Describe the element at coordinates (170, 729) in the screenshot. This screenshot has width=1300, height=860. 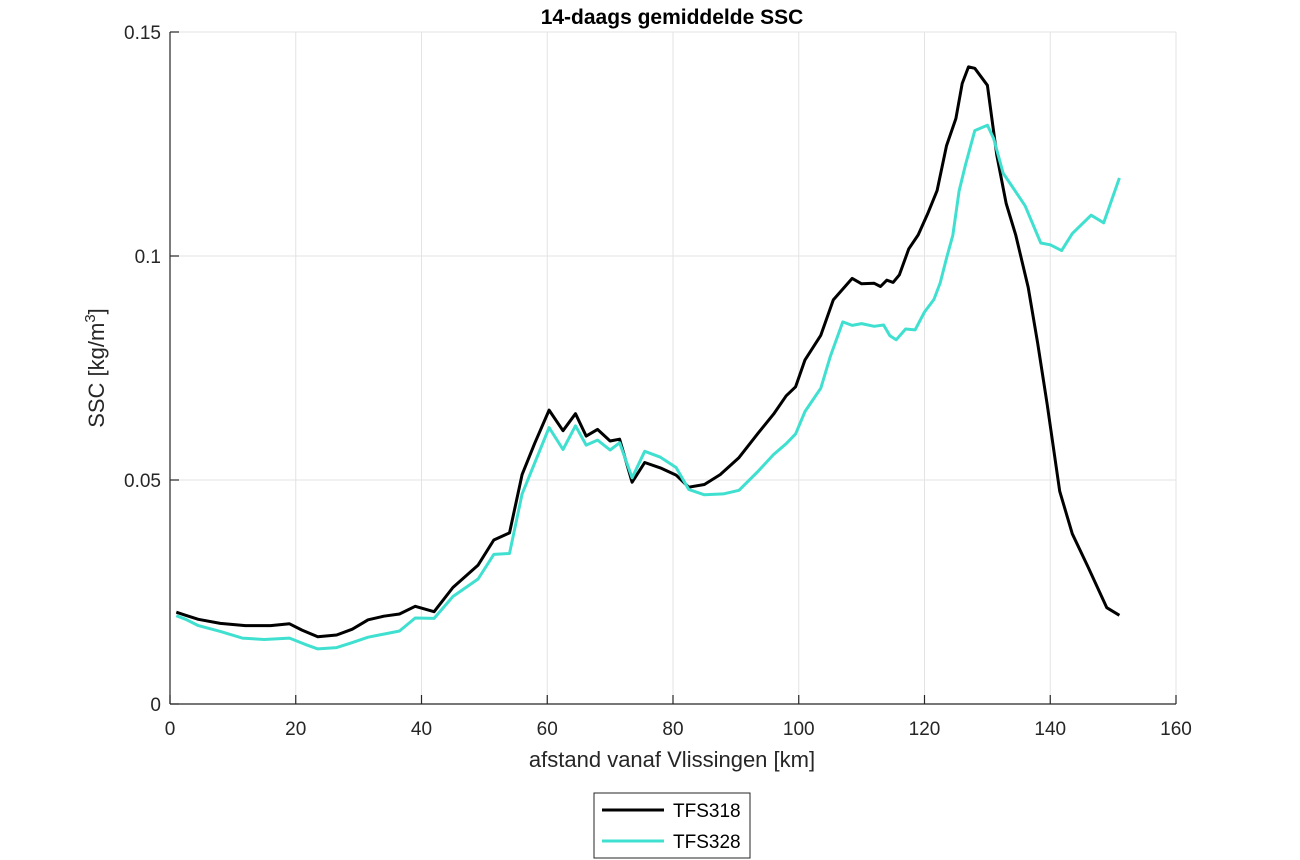
I see `x-tick-label: 0` at that location.